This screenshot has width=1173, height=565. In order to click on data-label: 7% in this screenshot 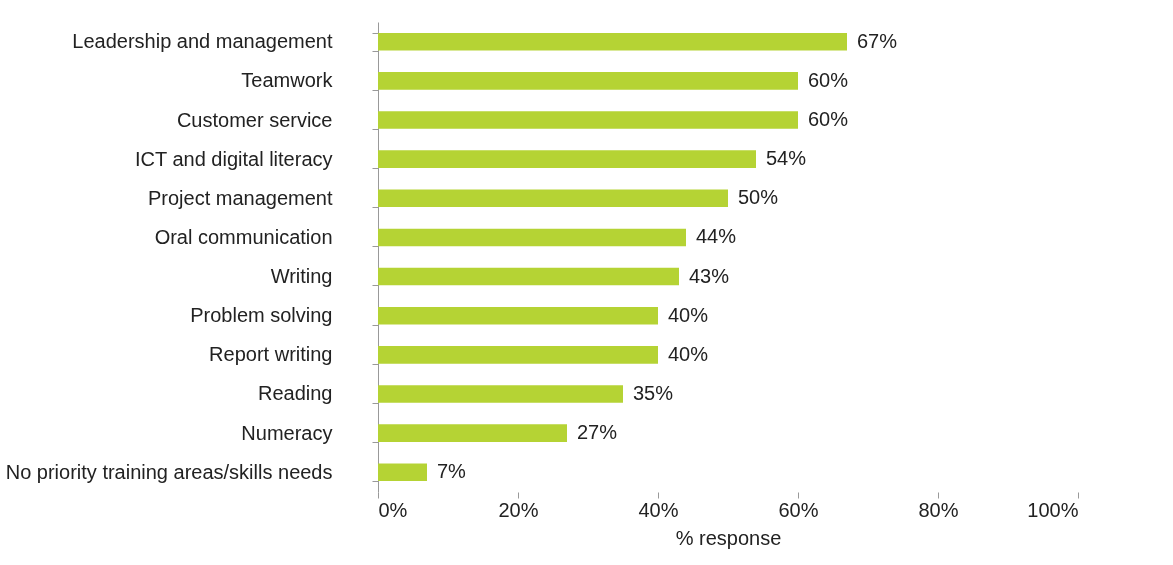, I will do `click(452, 471)`.